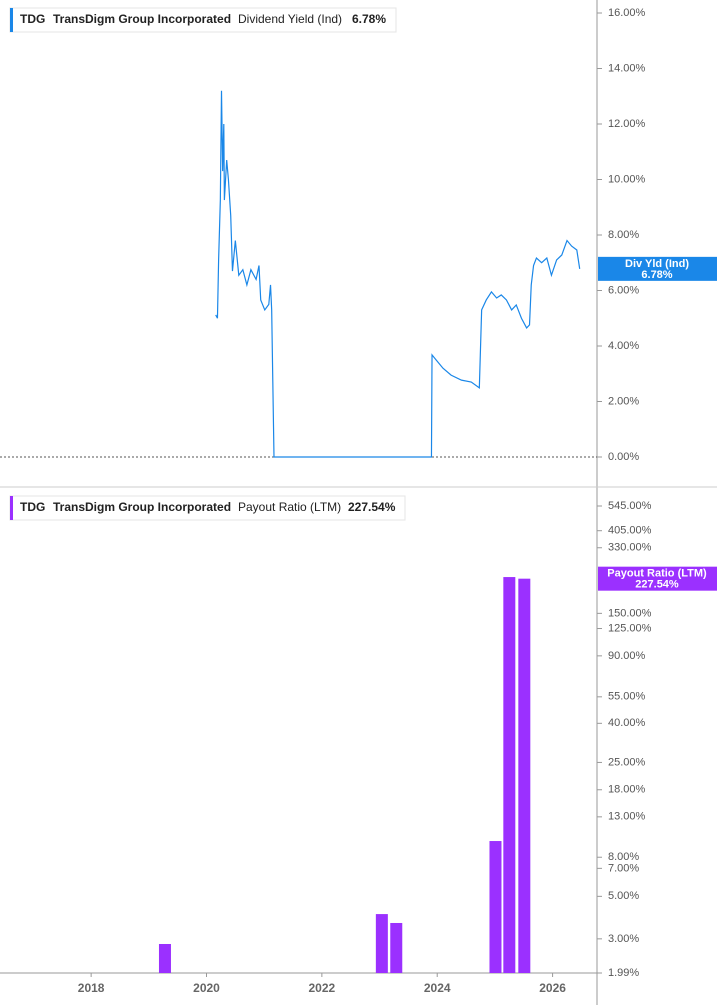 This screenshot has width=717, height=1005. What do you see at coordinates (552, 988) in the screenshot?
I see `x-tick-label: 2026` at bounding box center [552, 988].